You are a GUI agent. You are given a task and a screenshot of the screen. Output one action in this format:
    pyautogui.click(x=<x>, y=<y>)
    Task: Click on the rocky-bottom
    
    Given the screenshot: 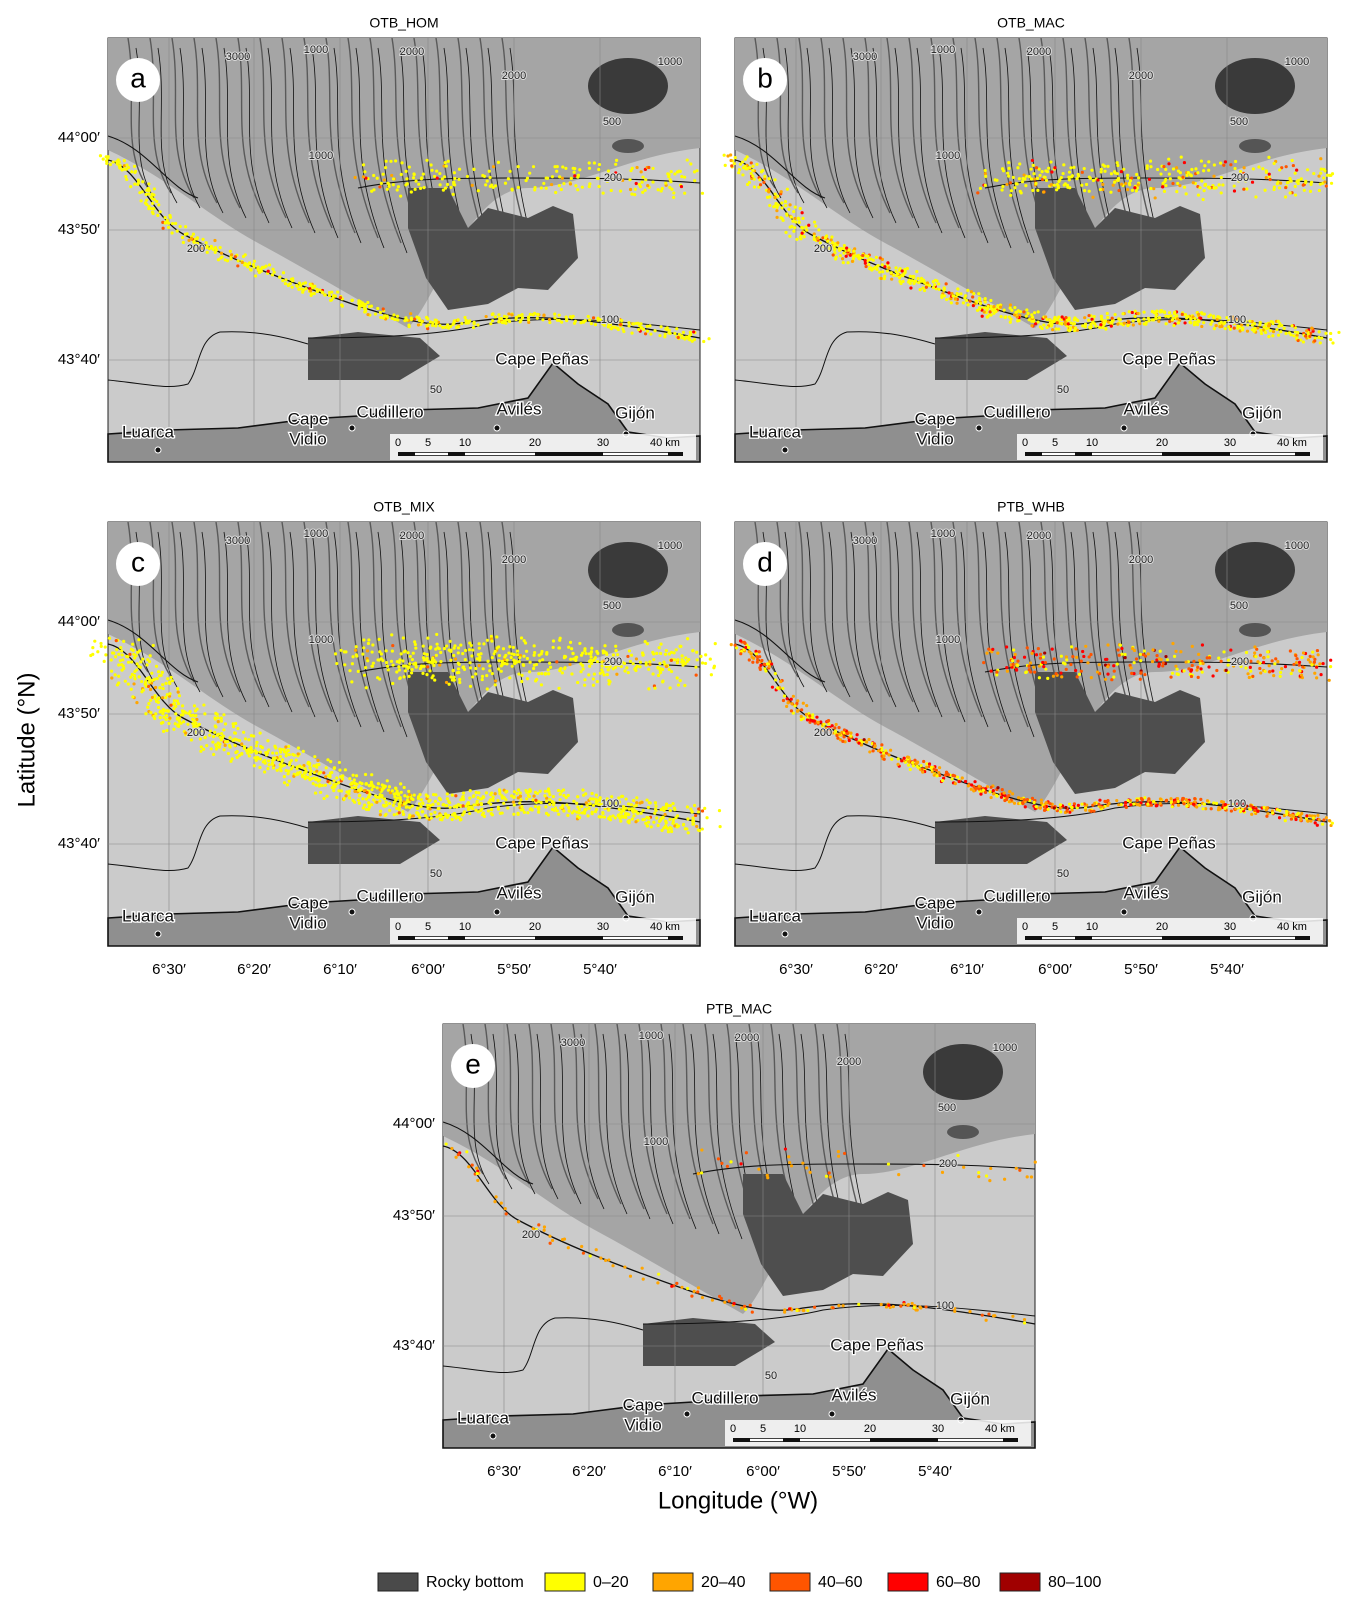 What is the action you would take?
    pyautogui.click(x=493, y=249)
    